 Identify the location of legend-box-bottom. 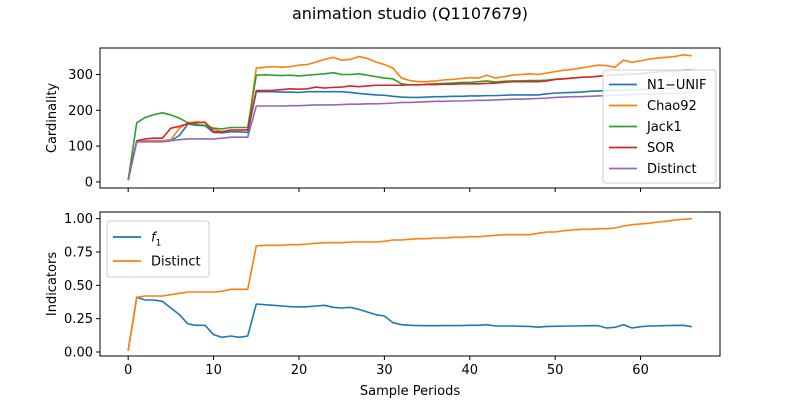
(158, 249).